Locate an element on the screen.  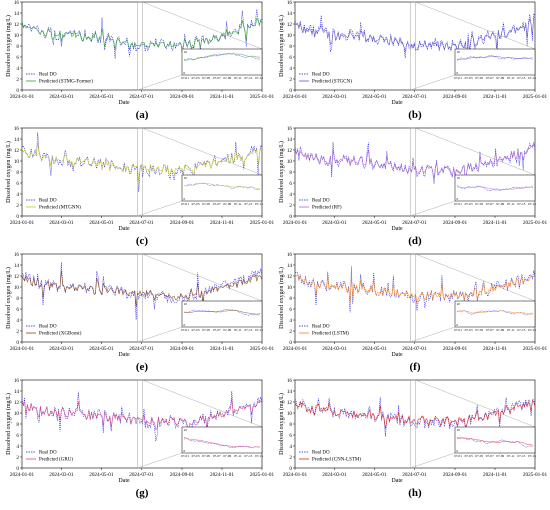
panel-label: (h) is located at coordinates (415, 493).